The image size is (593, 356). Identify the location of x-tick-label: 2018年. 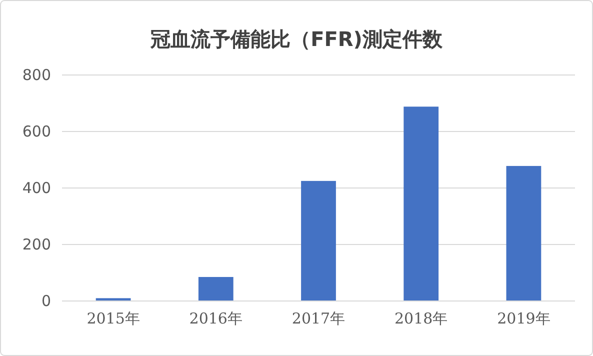
(421, 319).